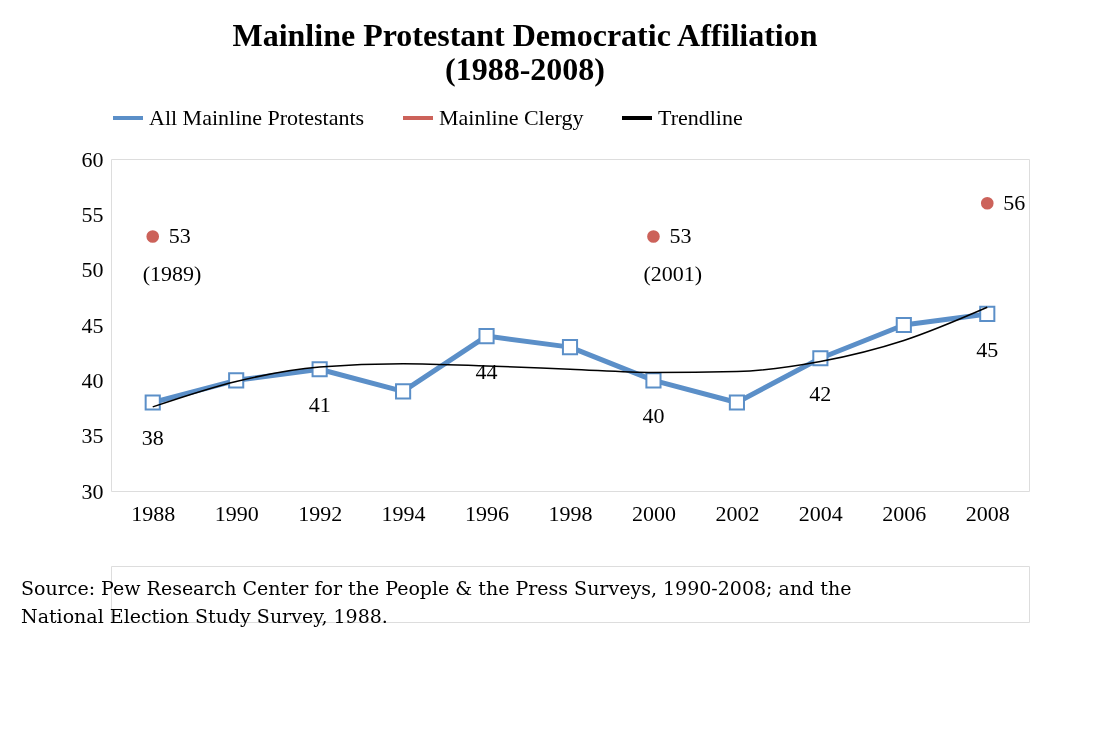 The height and width of the screenshot is (746, 1095). Describe the element at coordinates (236, 513) in the screenshot. I see `x-tick-label: 1990` at that location.